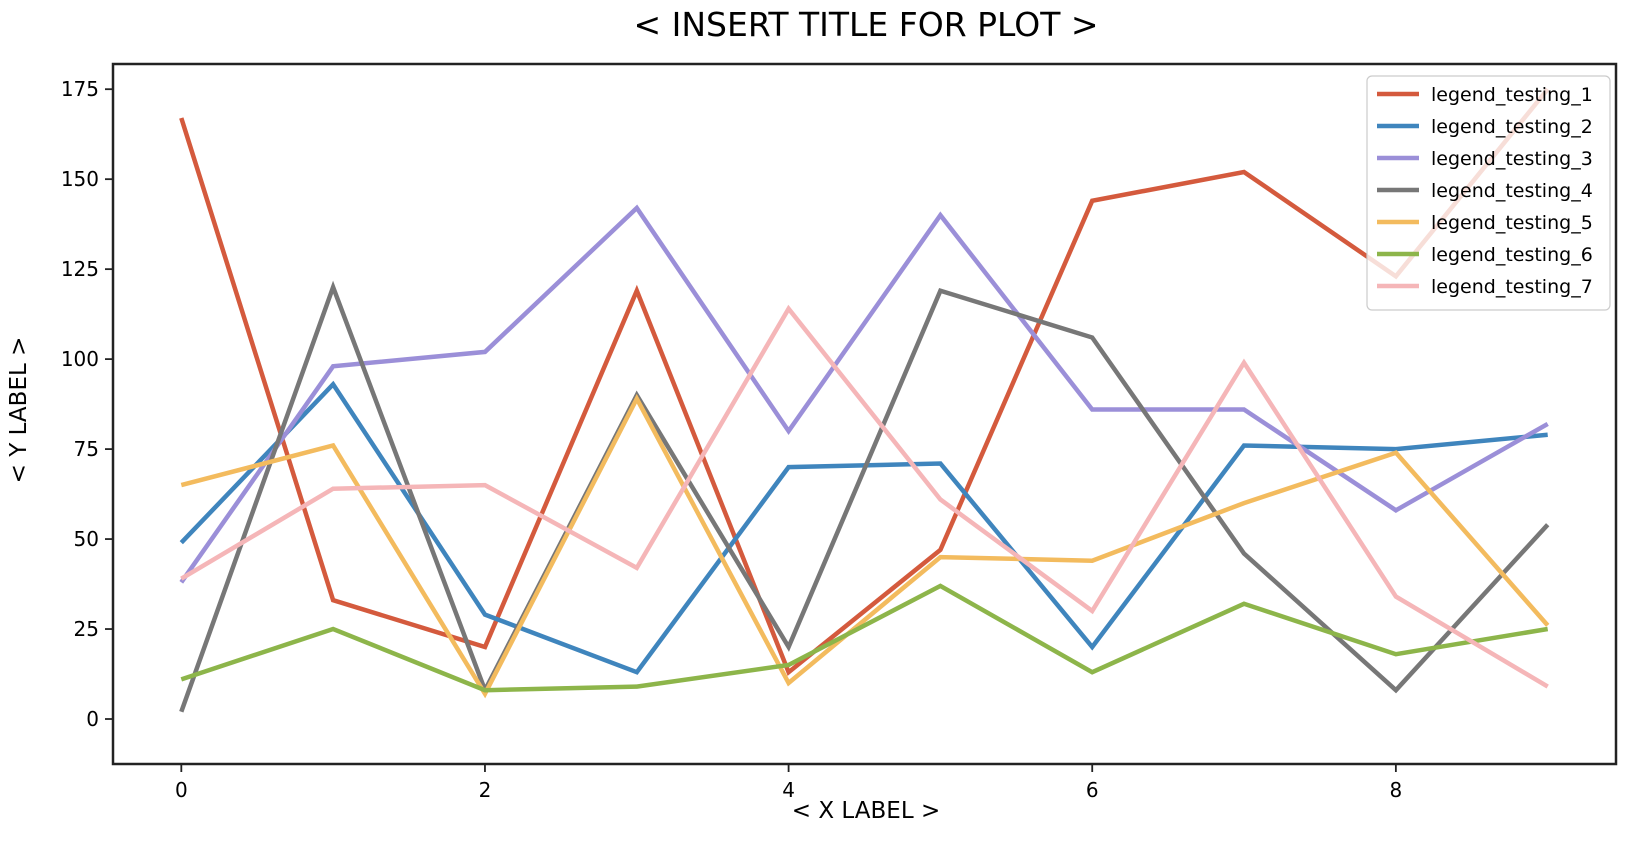 The height and width of the screenshot is (858, 1628). Describe the element at coordinates (485, 790) in the screenshot. I see `x-tick-label: 2` at that location.